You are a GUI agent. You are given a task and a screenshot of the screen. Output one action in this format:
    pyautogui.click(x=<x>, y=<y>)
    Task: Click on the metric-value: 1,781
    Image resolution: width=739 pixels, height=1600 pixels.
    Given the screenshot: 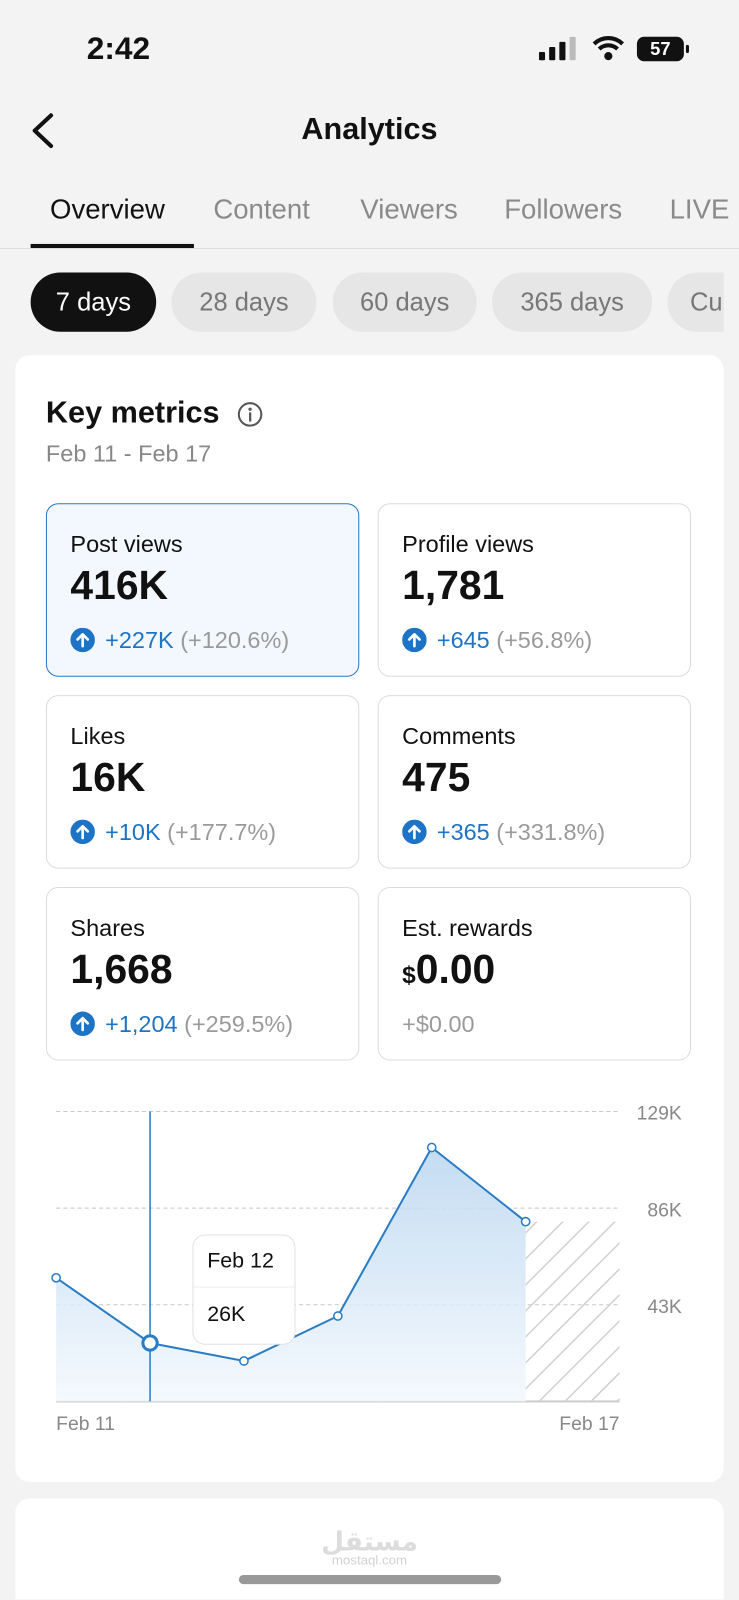 What is the action you would take?
    pyautogui.click(x=453, y=586)
    